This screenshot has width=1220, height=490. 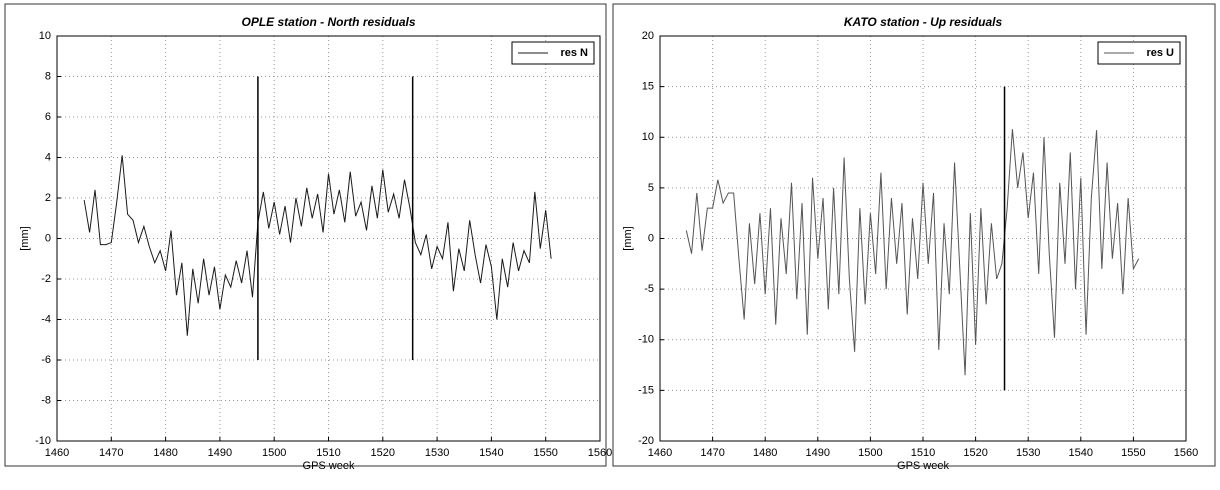 What do you see at coordinates (48, 198) in the screenshot?
I see `y-tick-label: 2` at bounding box center [48, 198].